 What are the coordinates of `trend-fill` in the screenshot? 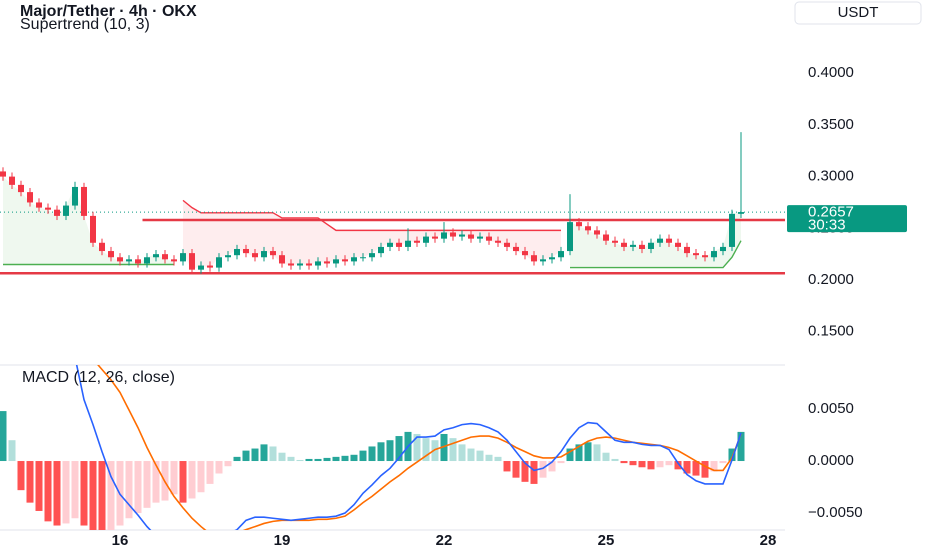 It's located at (655, 240).